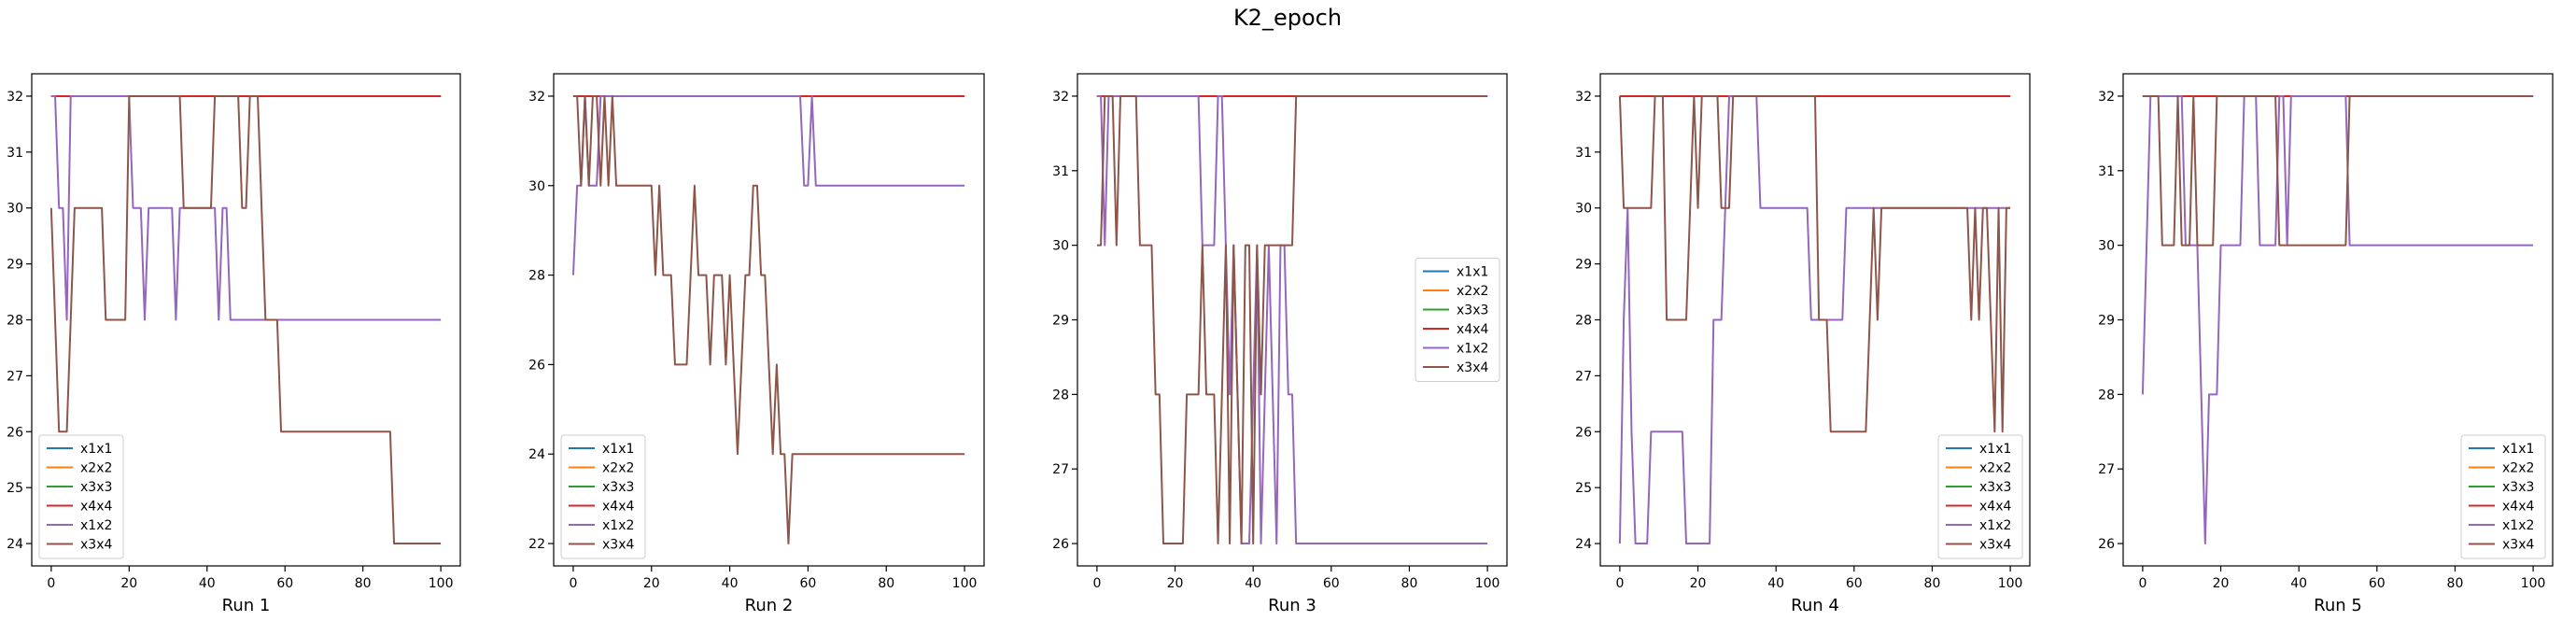 This screenshot has width=2576, height=621. Describe the element at coordinates (1815, 606) in the screenshot. I see `x-axis-label: Run 4` at that location.